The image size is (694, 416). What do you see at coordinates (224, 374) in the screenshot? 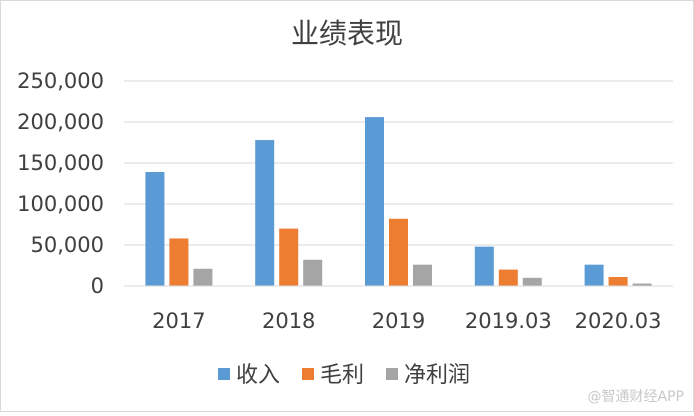
I see `legend-swatch-收入` at bounding box center [224, 374].